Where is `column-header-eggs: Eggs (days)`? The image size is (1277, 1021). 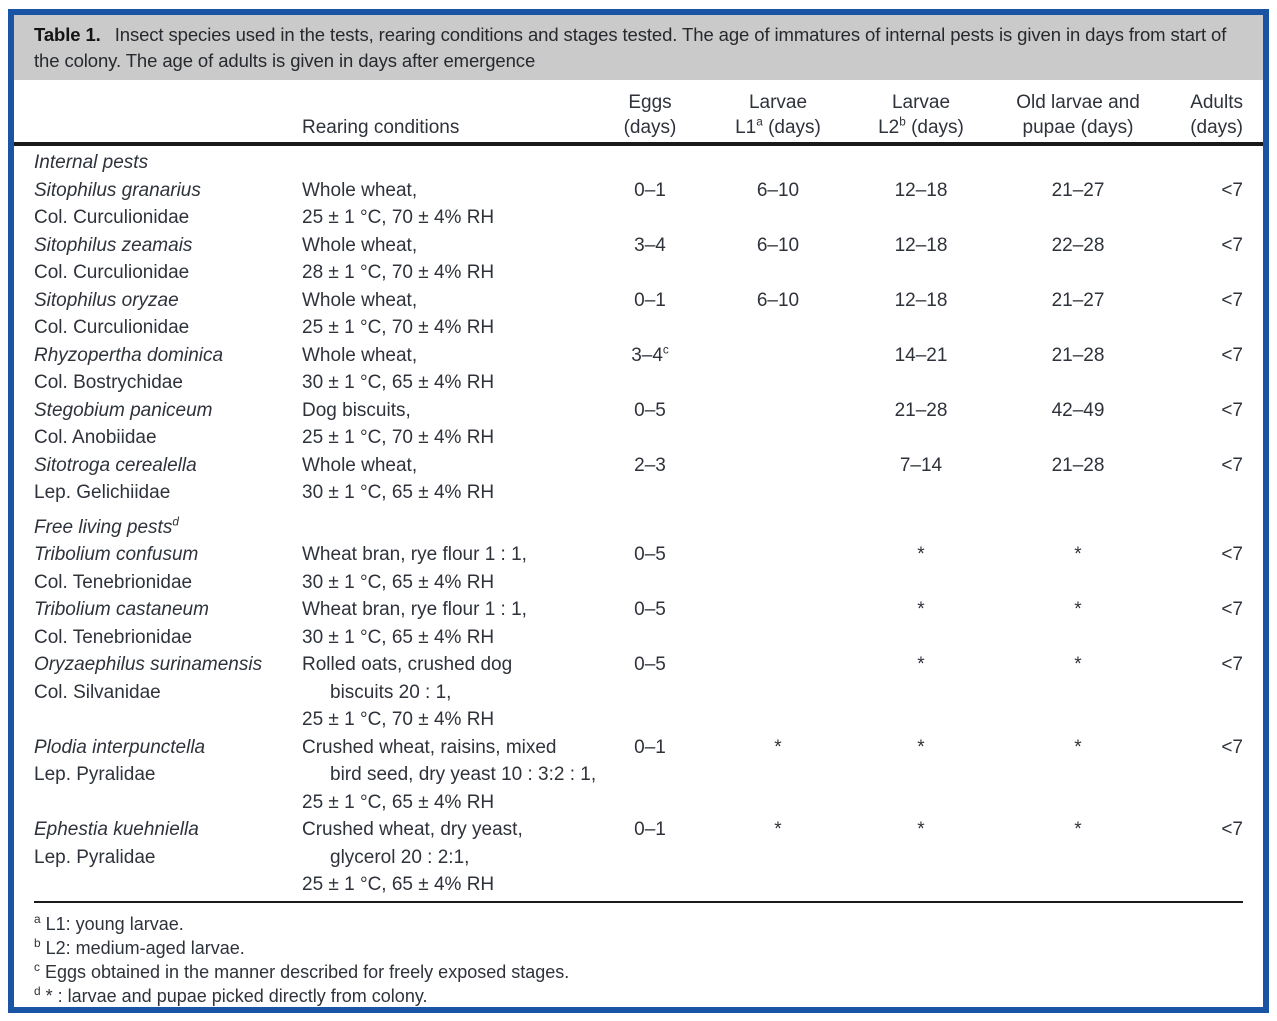
column-header-eggs: Eggs (days) is located at coordinates (650, 115).